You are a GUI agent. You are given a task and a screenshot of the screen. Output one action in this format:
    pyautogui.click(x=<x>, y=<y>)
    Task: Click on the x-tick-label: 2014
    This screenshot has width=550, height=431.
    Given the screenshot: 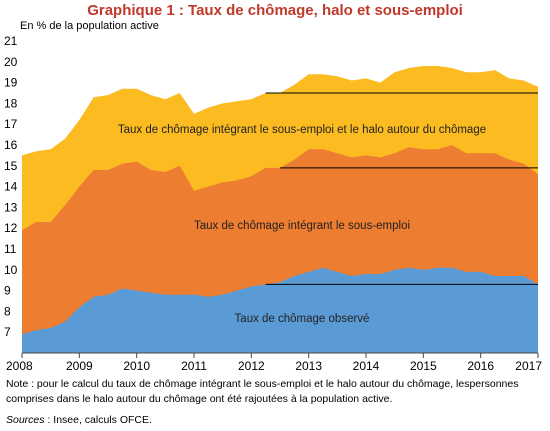 What is the action you would take?
    pyautogui.click(x=366, y=366)
    